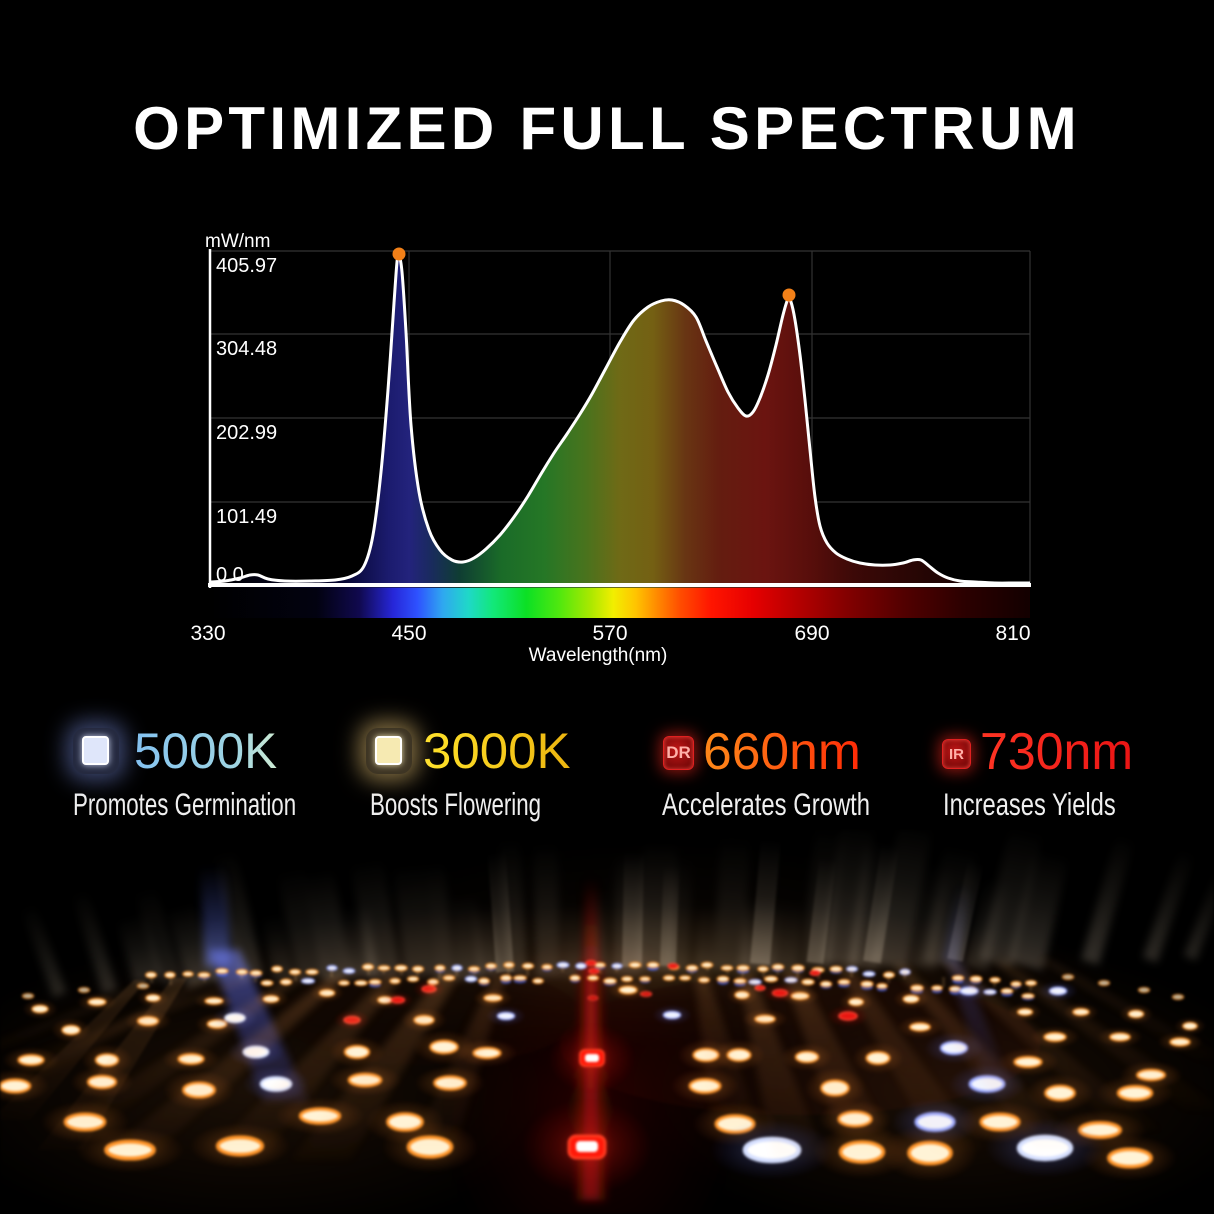 Image resolution: width=1214 pixels, height=1214 pixels. I want to click on svg-text: 690, so click(811, 633).